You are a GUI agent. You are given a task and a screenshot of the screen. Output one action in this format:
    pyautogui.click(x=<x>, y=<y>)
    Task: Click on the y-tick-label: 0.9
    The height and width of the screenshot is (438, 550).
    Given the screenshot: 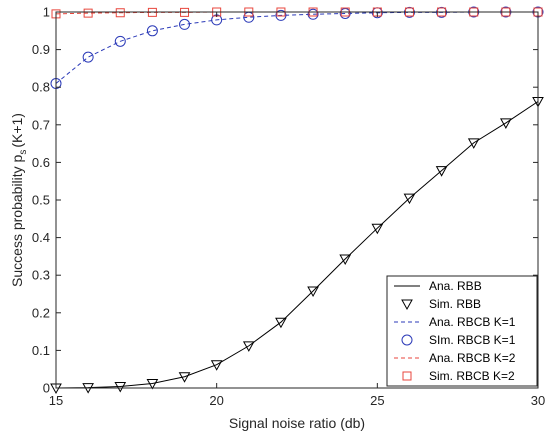 What is the action you would take?
    pyautogui.click(x=41, y=49)
    